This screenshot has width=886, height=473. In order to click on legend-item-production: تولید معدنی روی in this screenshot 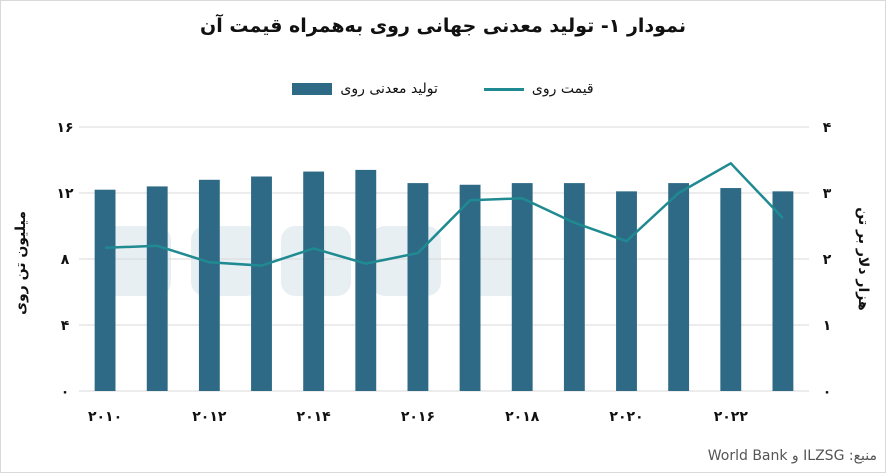, I will do `click(365, 89)`.